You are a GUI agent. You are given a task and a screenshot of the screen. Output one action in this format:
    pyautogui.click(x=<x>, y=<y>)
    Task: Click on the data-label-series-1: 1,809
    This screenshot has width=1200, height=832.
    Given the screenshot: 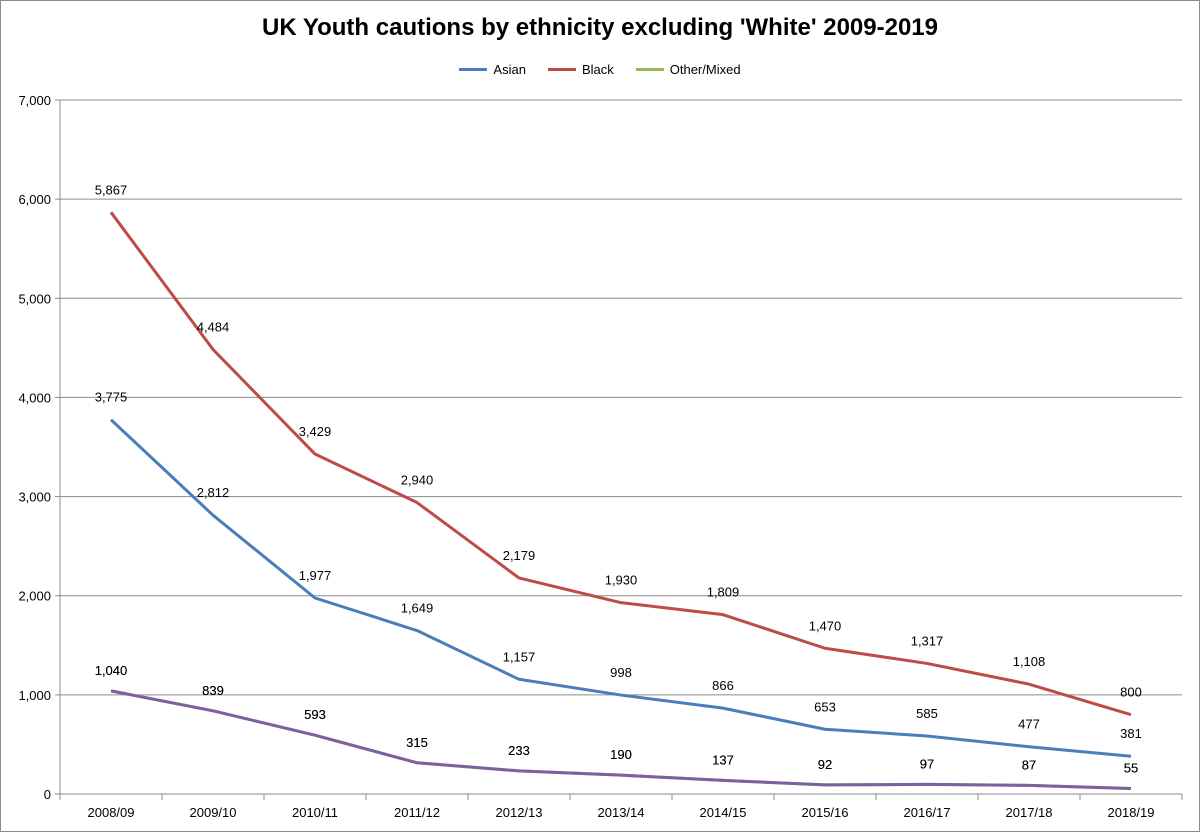 What is the action you would take?
    pyautogui.click(x=723, y=592)
    